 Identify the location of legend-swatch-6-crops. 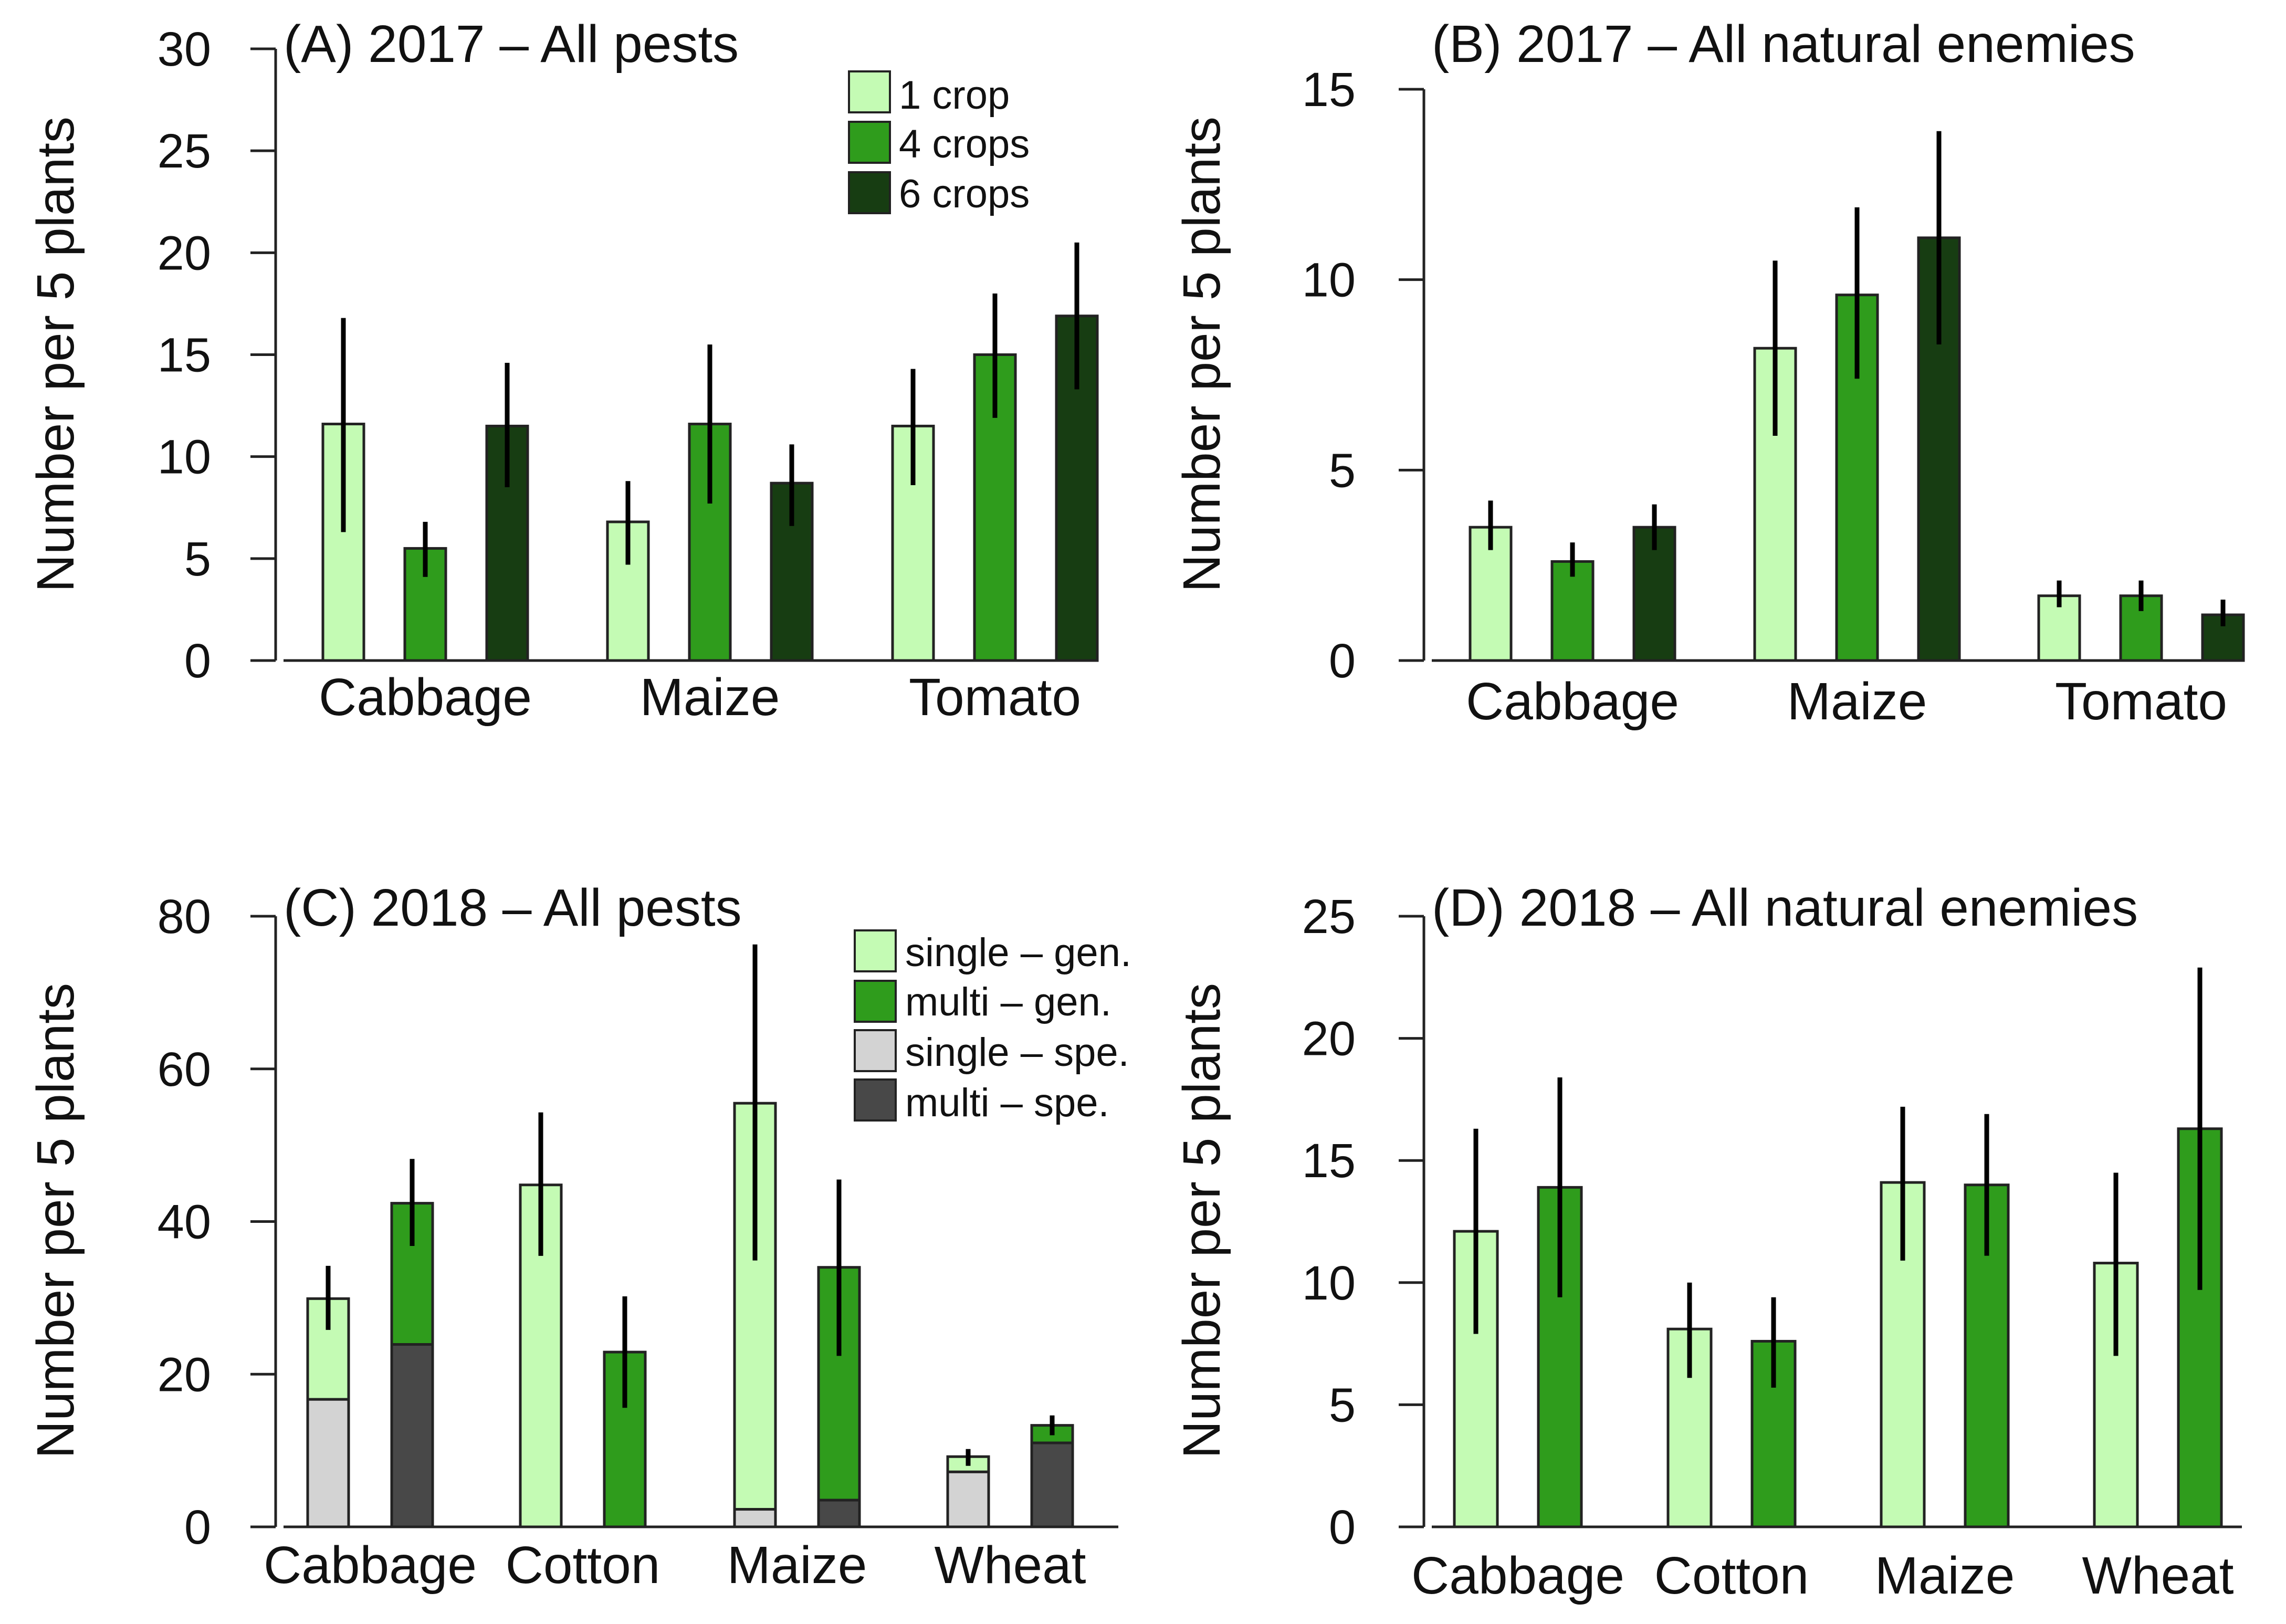
(869, 192).